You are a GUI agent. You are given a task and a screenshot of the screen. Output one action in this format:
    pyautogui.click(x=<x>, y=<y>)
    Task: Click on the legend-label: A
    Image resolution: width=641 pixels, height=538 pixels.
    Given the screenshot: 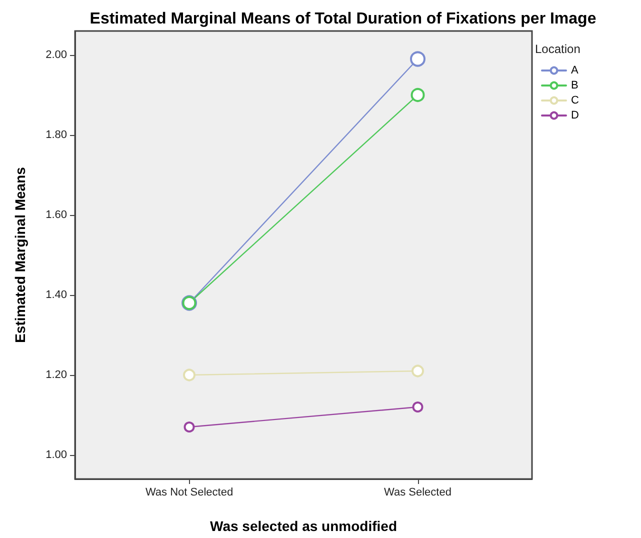 What is the action you would take?
    pyautogui.click(x=575, y=70)
    